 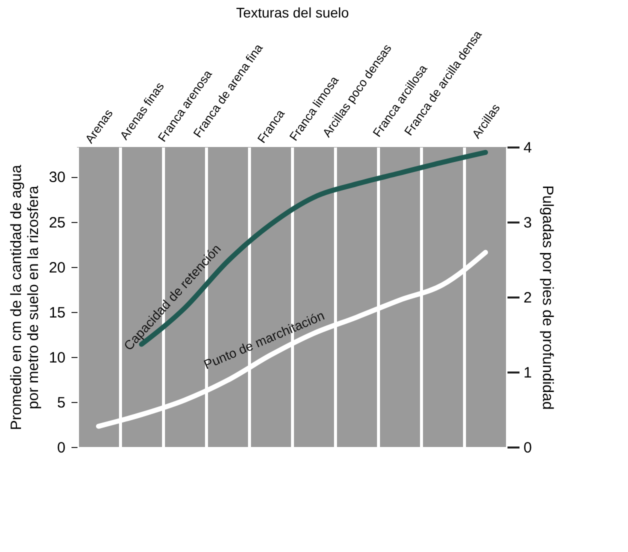 What do you see at coordinates (57, 313) in the screenshot?
I see `y-tick-label: 15` at bounding box center [57, 313].